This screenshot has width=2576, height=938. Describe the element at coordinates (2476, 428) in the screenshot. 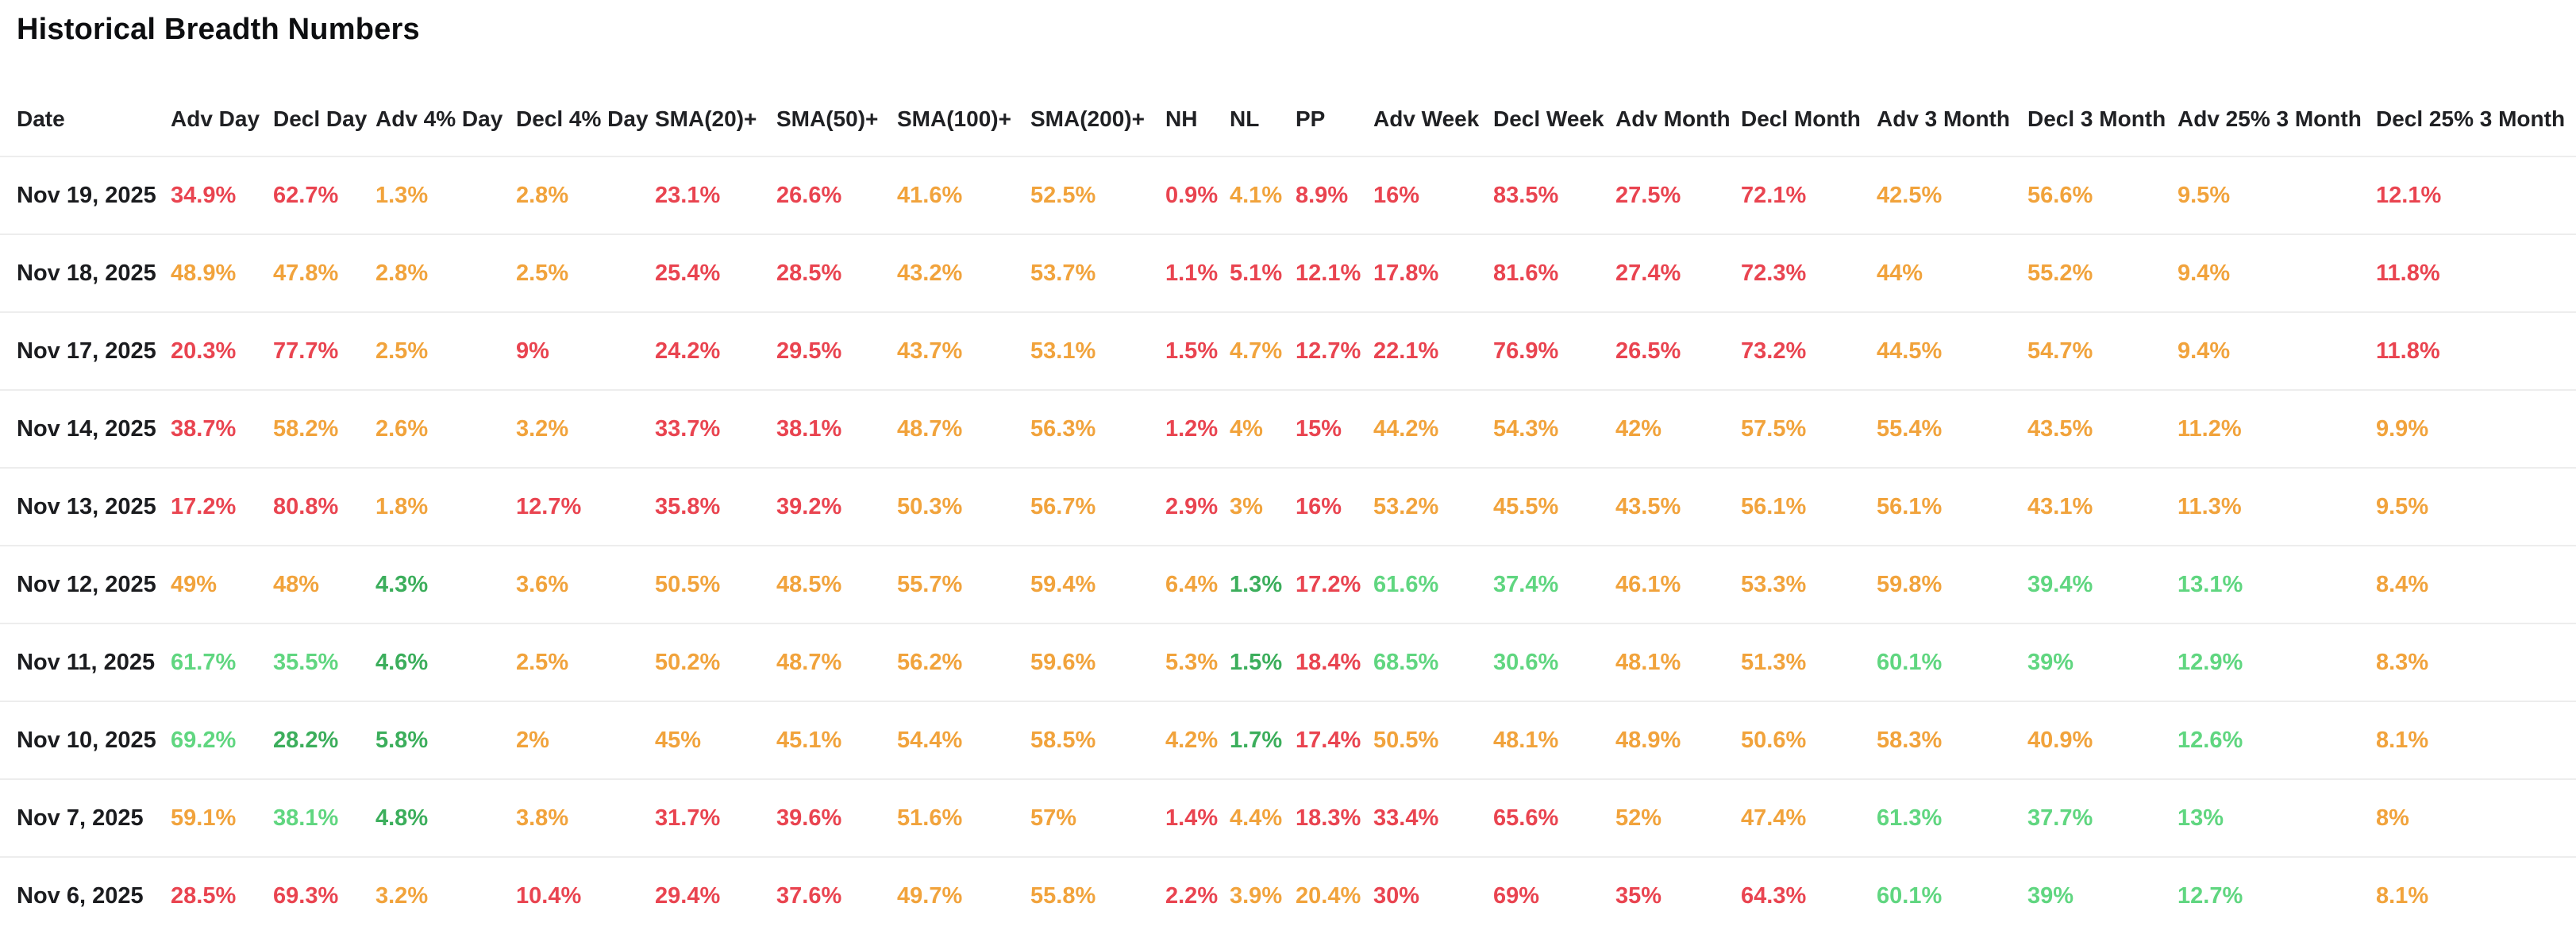

I see `value-cell: 9.9%` at that location.